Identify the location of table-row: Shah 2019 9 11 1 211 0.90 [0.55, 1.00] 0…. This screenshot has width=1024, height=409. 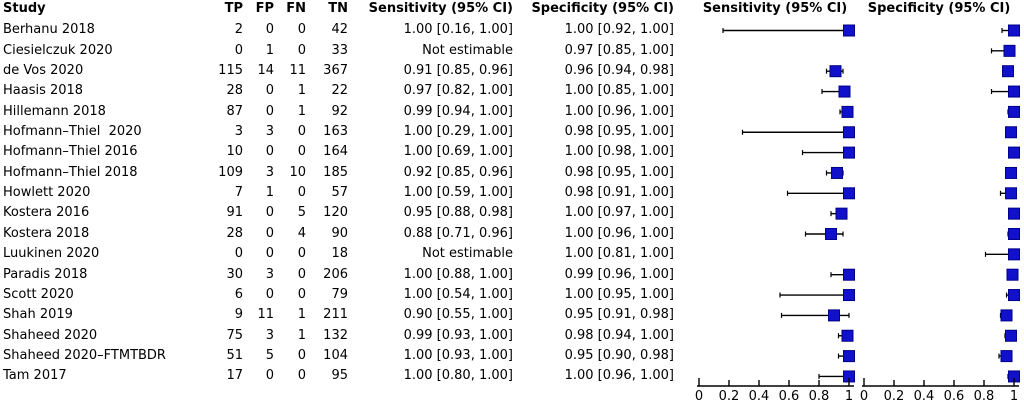
(512, 315).